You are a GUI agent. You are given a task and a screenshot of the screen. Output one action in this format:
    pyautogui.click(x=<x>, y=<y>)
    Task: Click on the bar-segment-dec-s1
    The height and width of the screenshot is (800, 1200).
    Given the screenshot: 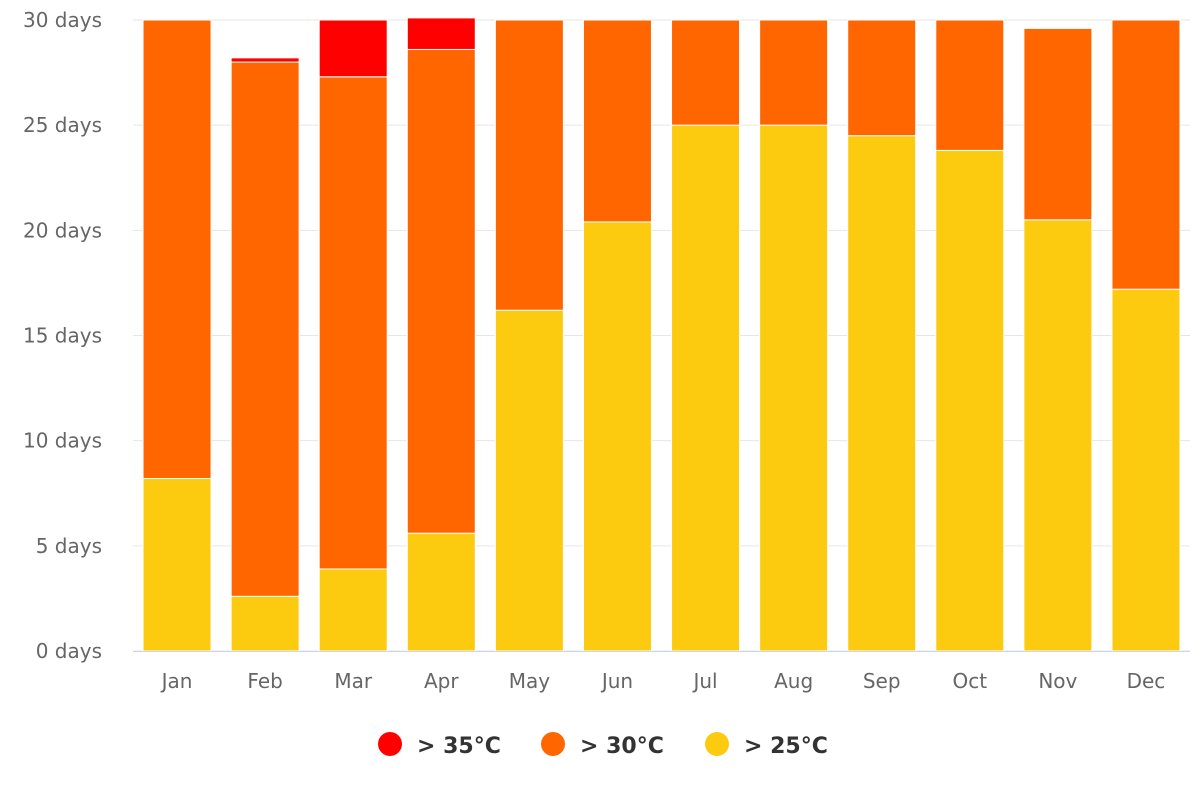 What is the action you would take?
    pyautogui.click(x=1146, y=154)
    